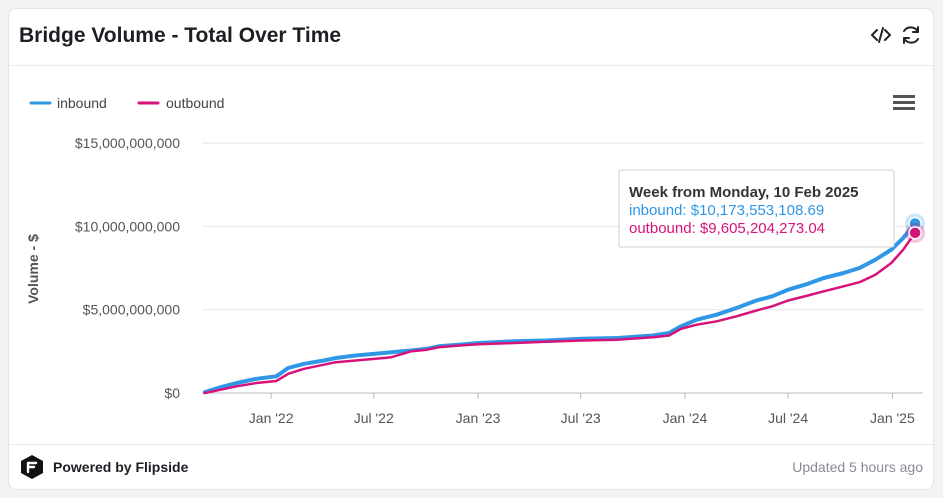  What do you see at coordinates (33, 269) in the screenshot?
I see `y-axis-label: Volume - $` at bounding box center [33, 269].